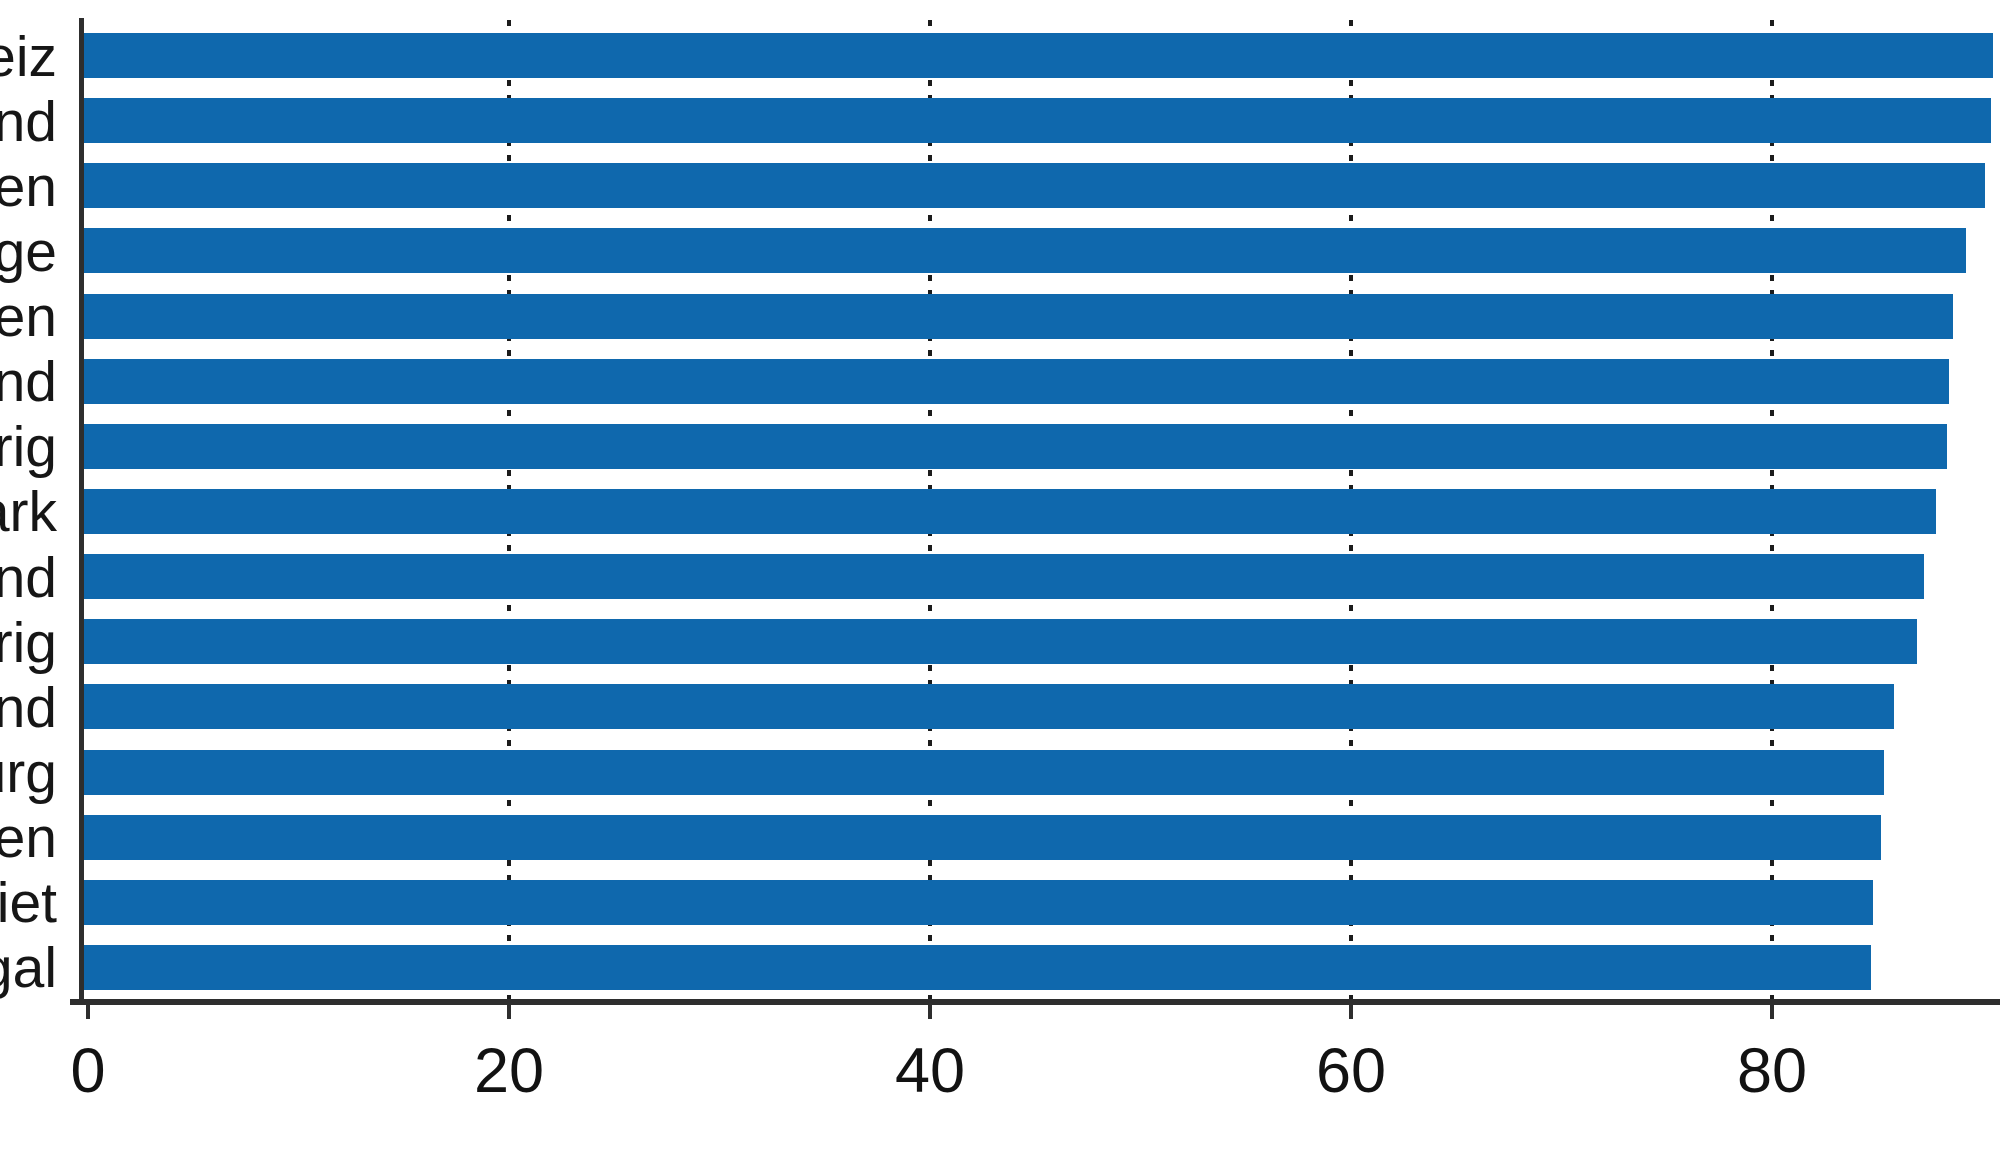  I want to click on y-axis-label-9: nd, so click(28, 578).